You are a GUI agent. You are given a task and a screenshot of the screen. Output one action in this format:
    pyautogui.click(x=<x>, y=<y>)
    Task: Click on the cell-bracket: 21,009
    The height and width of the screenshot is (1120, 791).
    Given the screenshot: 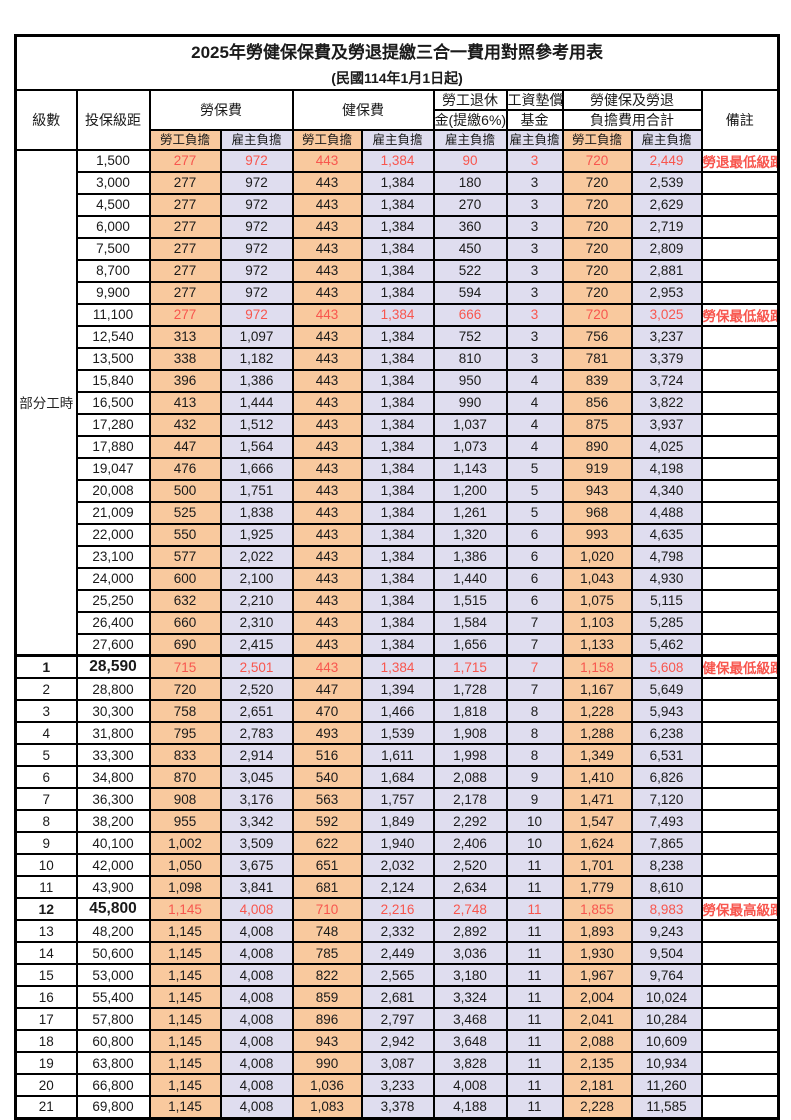 What is the action you would take?
    pyautogui.click(x=113, y=512)
    